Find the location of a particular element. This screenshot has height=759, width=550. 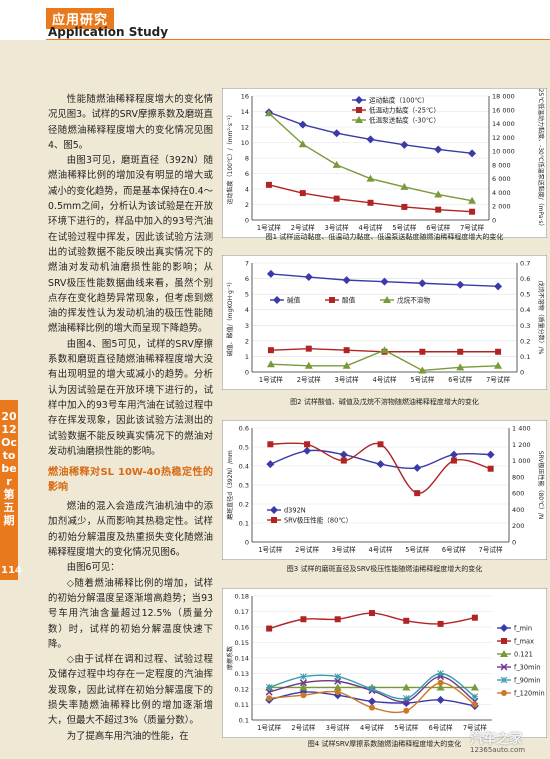

legend-label: f_90min is located at coordinates (527, 681).